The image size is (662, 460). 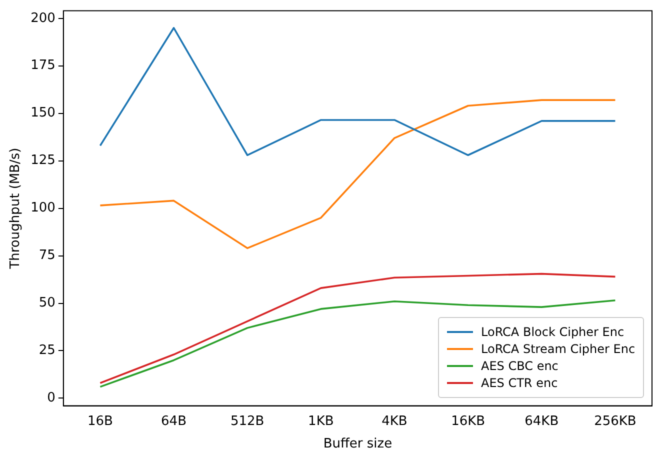 What do you see at coordinates (47, 256) in the screenshot?
I see `y-tick-label: 75` at bounding box center [47, 256].